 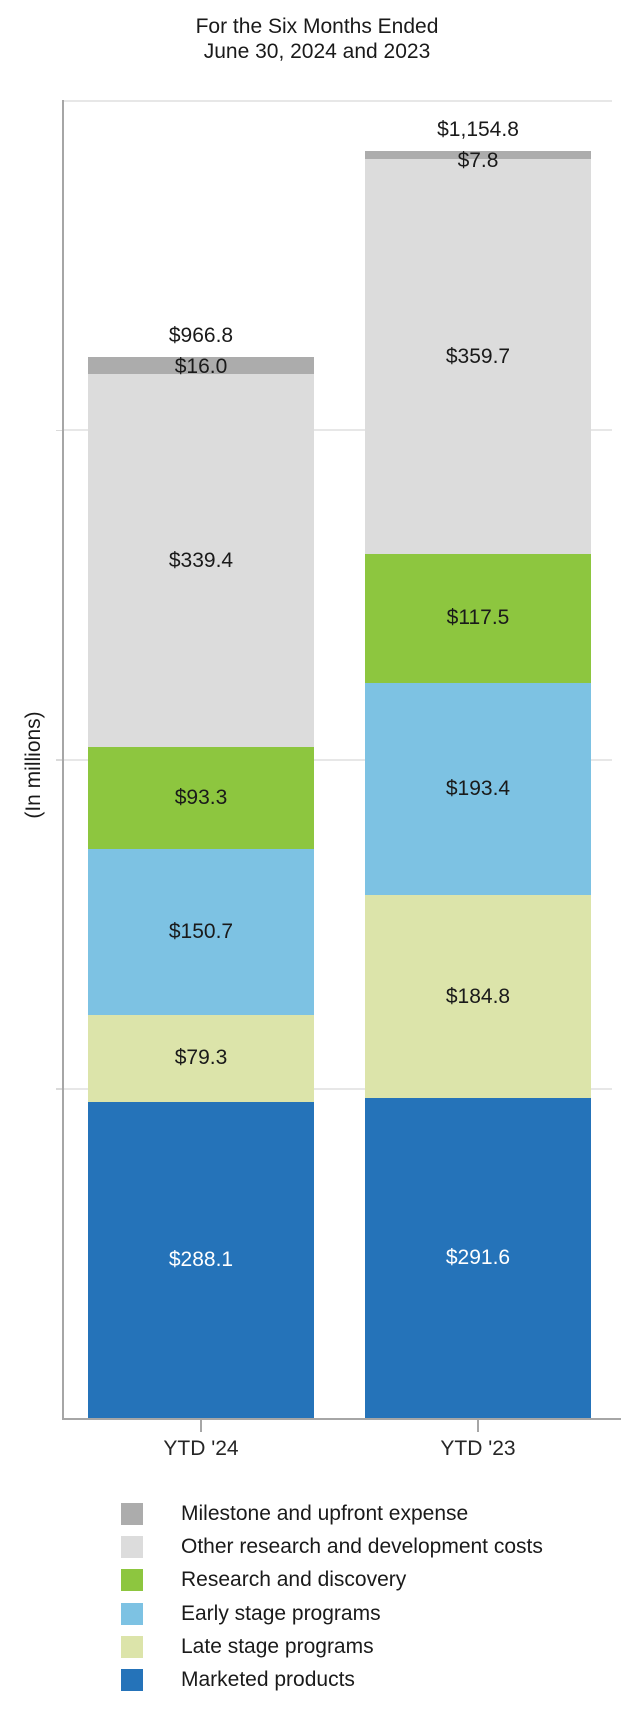 I want to click on legend-label-other-research-development: Other research and development costs, so click(x=362, y=1547).